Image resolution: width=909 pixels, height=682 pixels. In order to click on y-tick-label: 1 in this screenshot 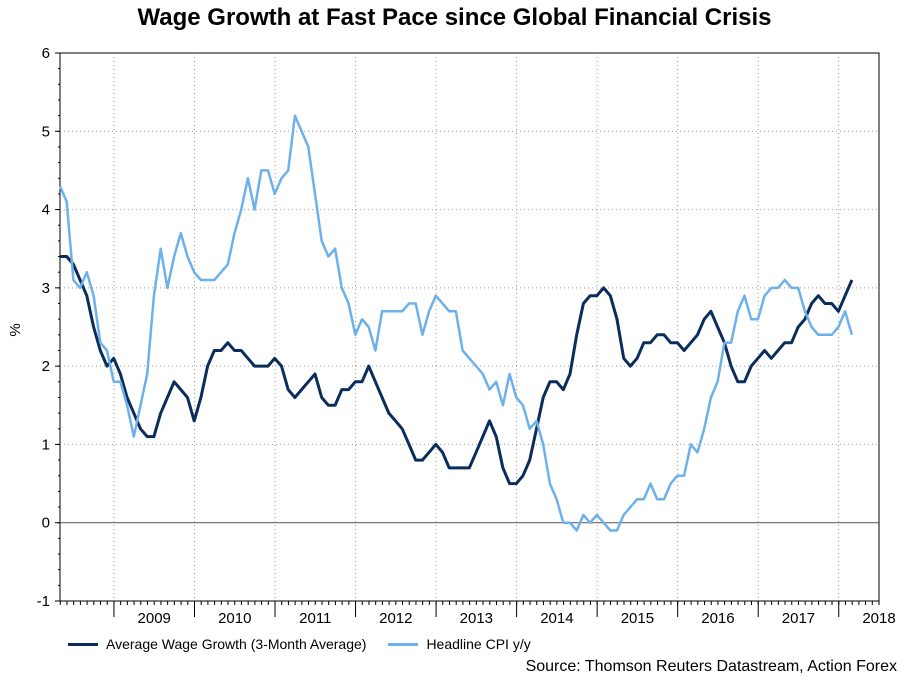, I will do `click(46, 444)`.